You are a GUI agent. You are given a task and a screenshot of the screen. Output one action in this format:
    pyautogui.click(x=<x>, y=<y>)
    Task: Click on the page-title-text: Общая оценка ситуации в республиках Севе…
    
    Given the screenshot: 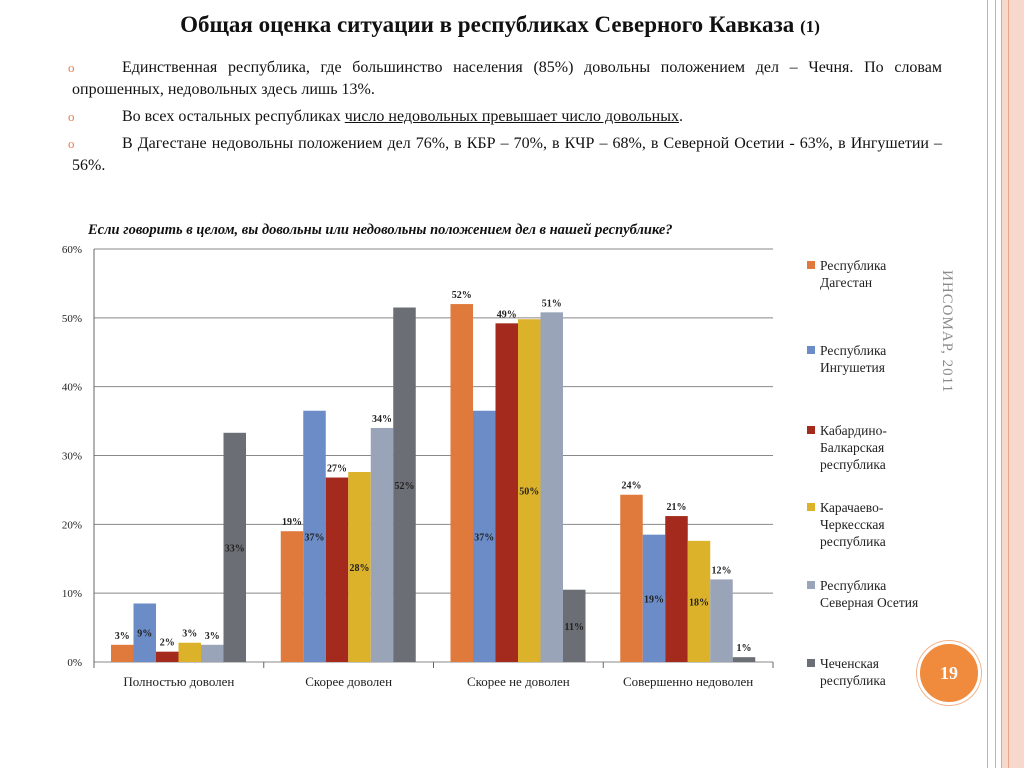 What is the action you would take?
    pyautogui.click(x=487, y=24)
    